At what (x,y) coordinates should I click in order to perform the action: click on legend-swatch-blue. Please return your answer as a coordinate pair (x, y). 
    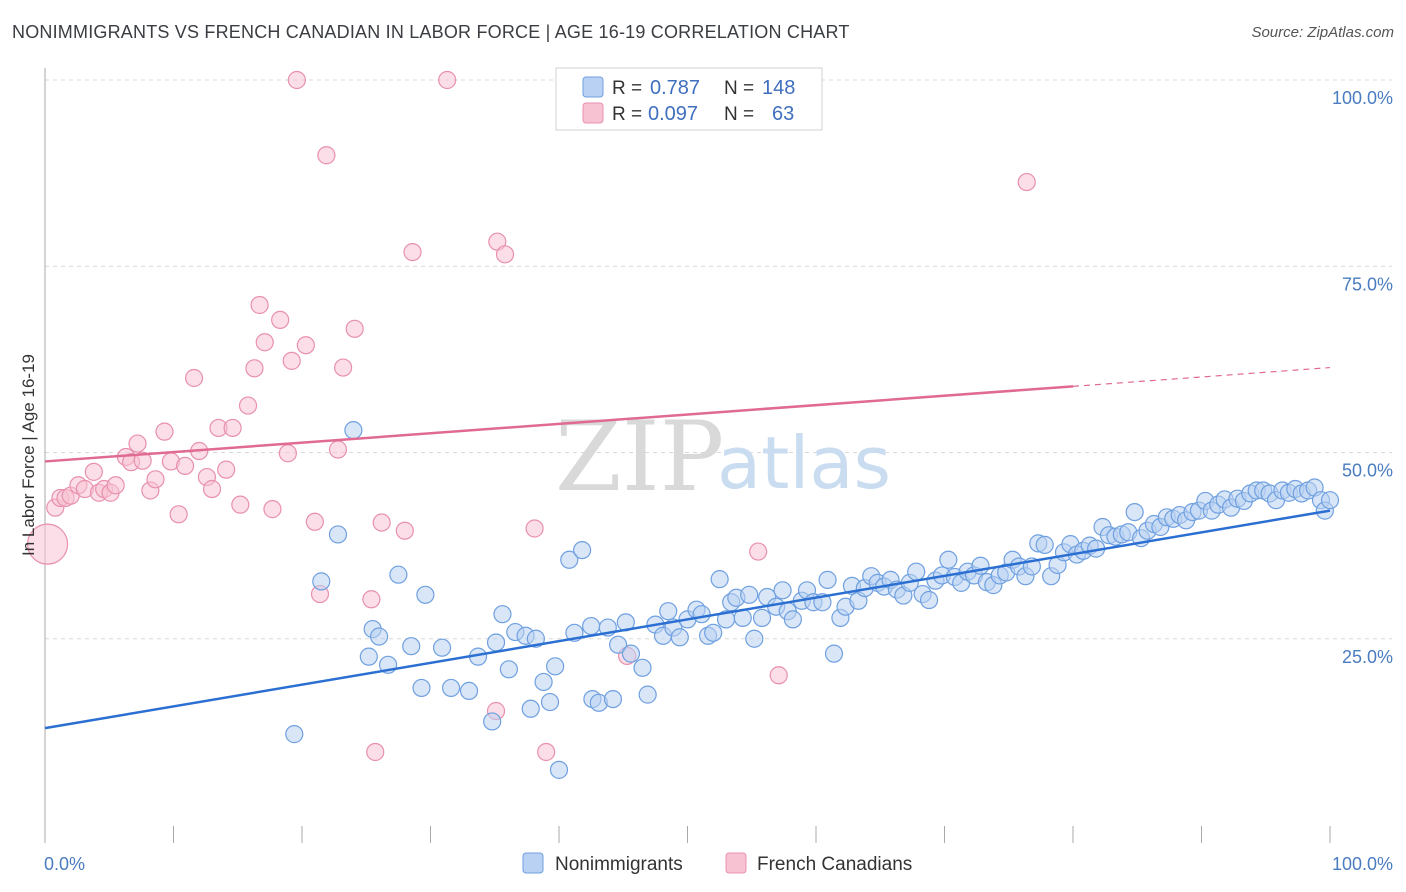
    Looking at the image, I should click on (593, 87).